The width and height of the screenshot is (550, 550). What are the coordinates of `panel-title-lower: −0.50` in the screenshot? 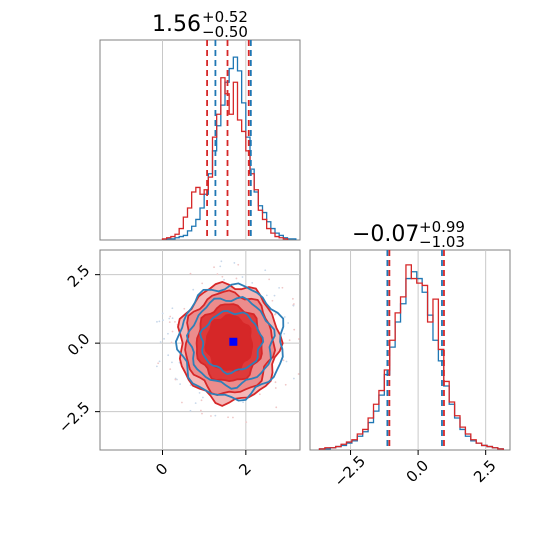 It's located at (225, 32).